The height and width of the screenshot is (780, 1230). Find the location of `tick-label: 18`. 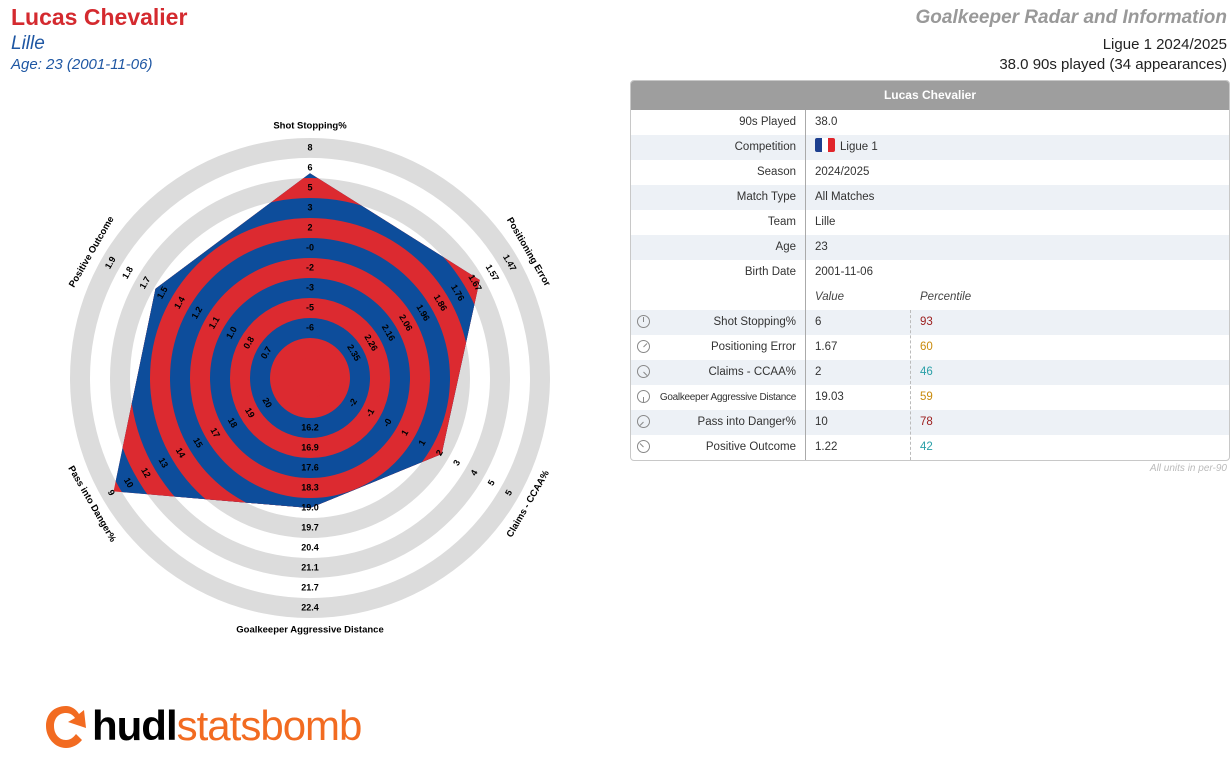

tick-label: 18 is located at coordinates (233, 423).